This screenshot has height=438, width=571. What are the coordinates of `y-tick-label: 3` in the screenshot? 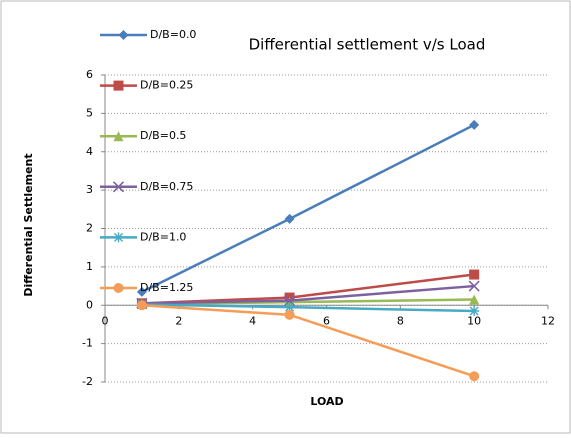 It's located at (89, 189).